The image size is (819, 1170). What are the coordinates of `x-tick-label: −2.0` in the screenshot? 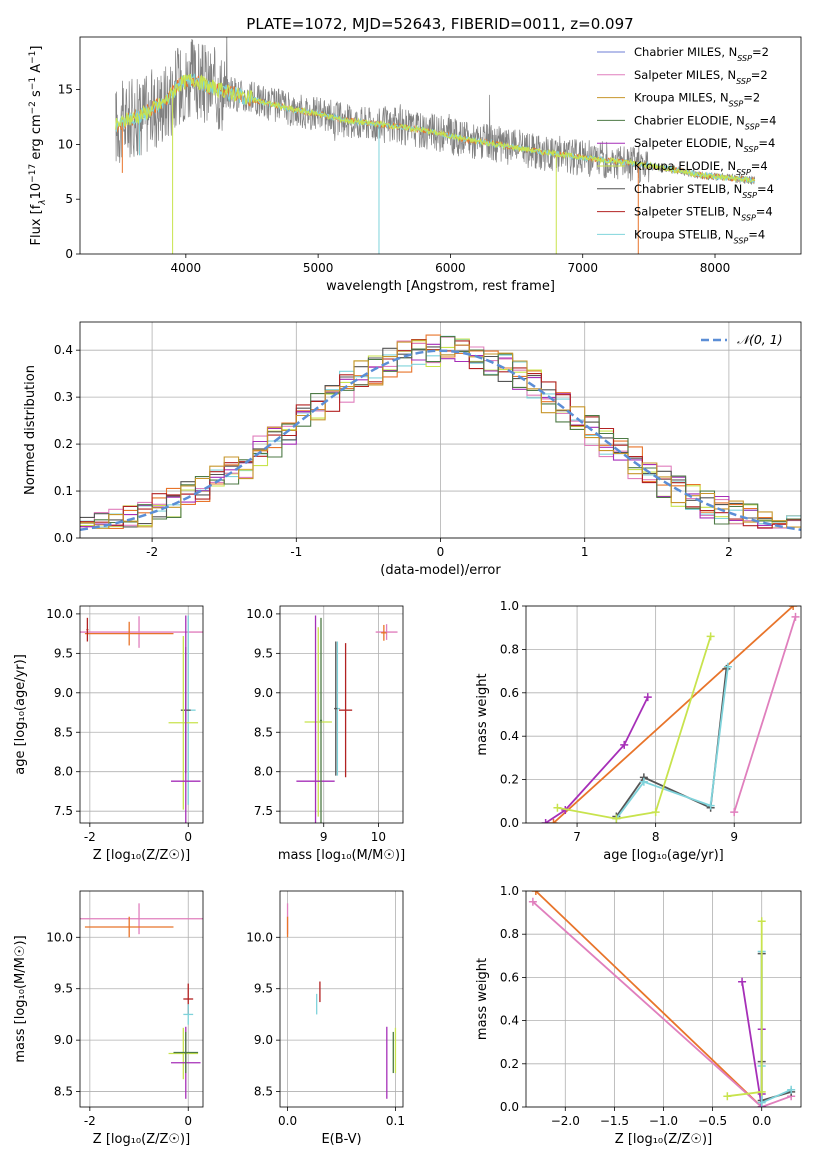 It's located at (565, 1121).